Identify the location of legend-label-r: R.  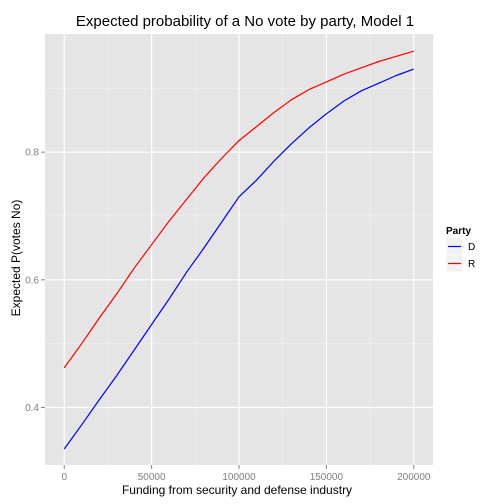
(471, 264).